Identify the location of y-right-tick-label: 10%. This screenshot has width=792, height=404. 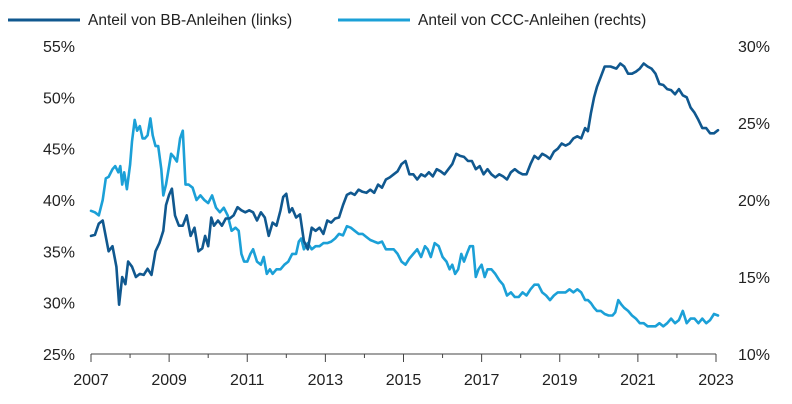
(754, 355).